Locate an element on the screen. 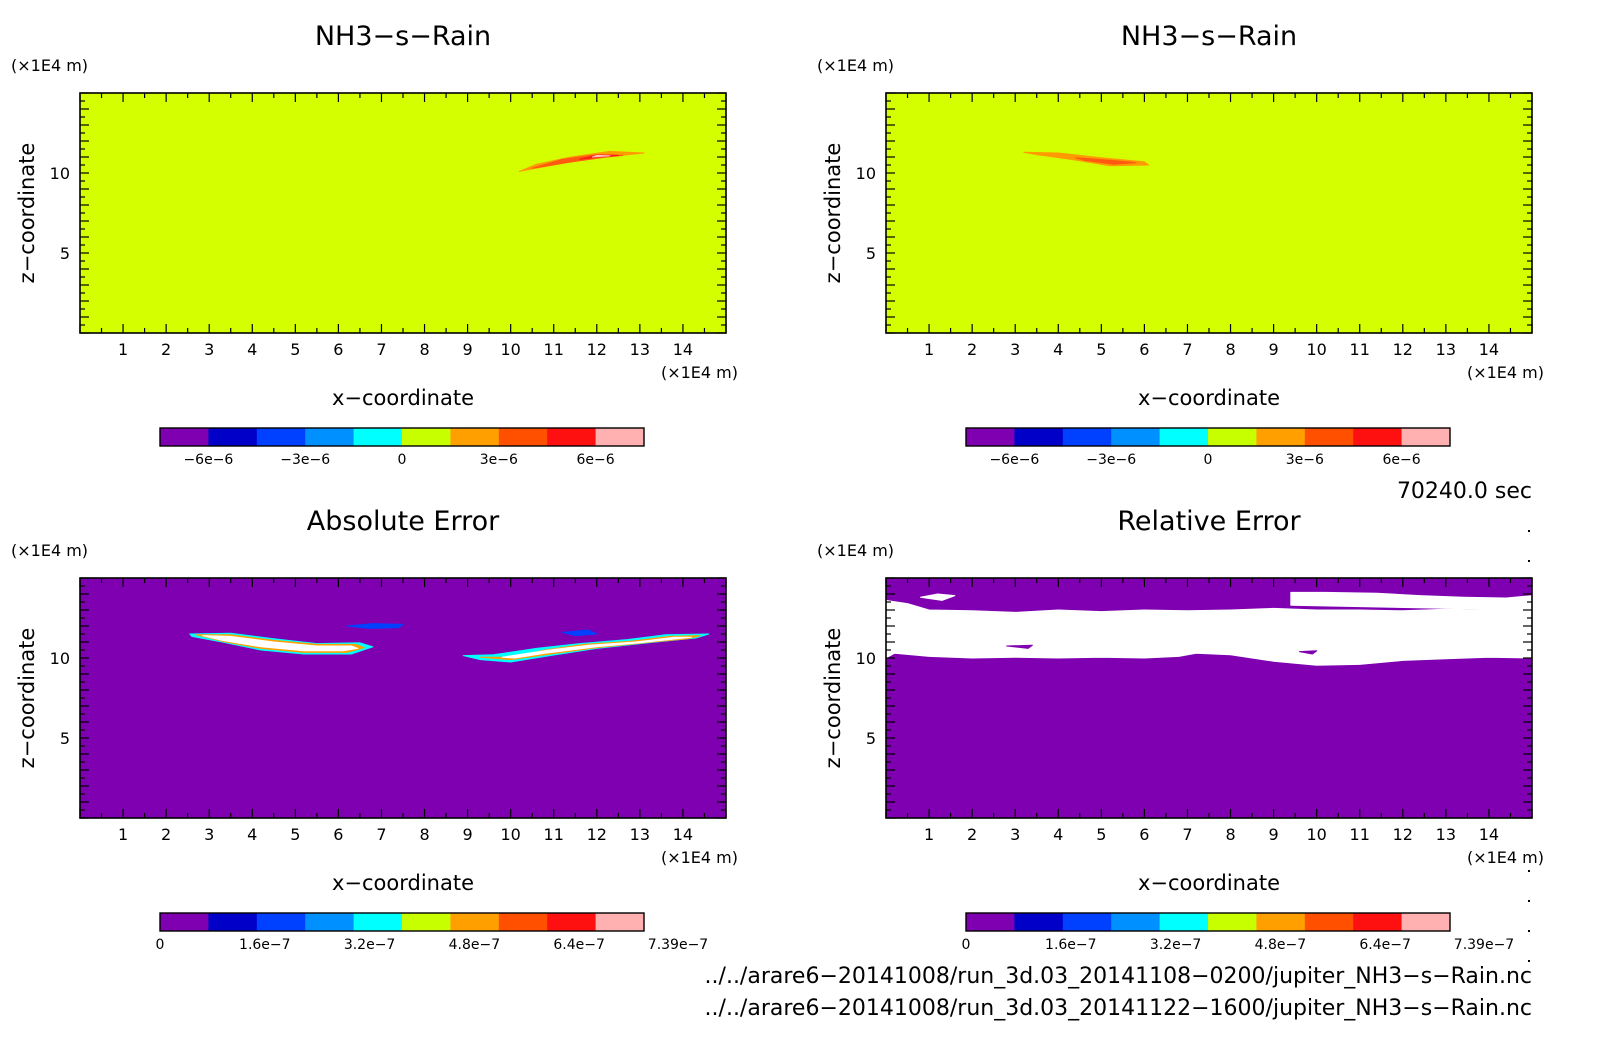  time-label: 70240.0 sec is located at coordinates (1464, 491).